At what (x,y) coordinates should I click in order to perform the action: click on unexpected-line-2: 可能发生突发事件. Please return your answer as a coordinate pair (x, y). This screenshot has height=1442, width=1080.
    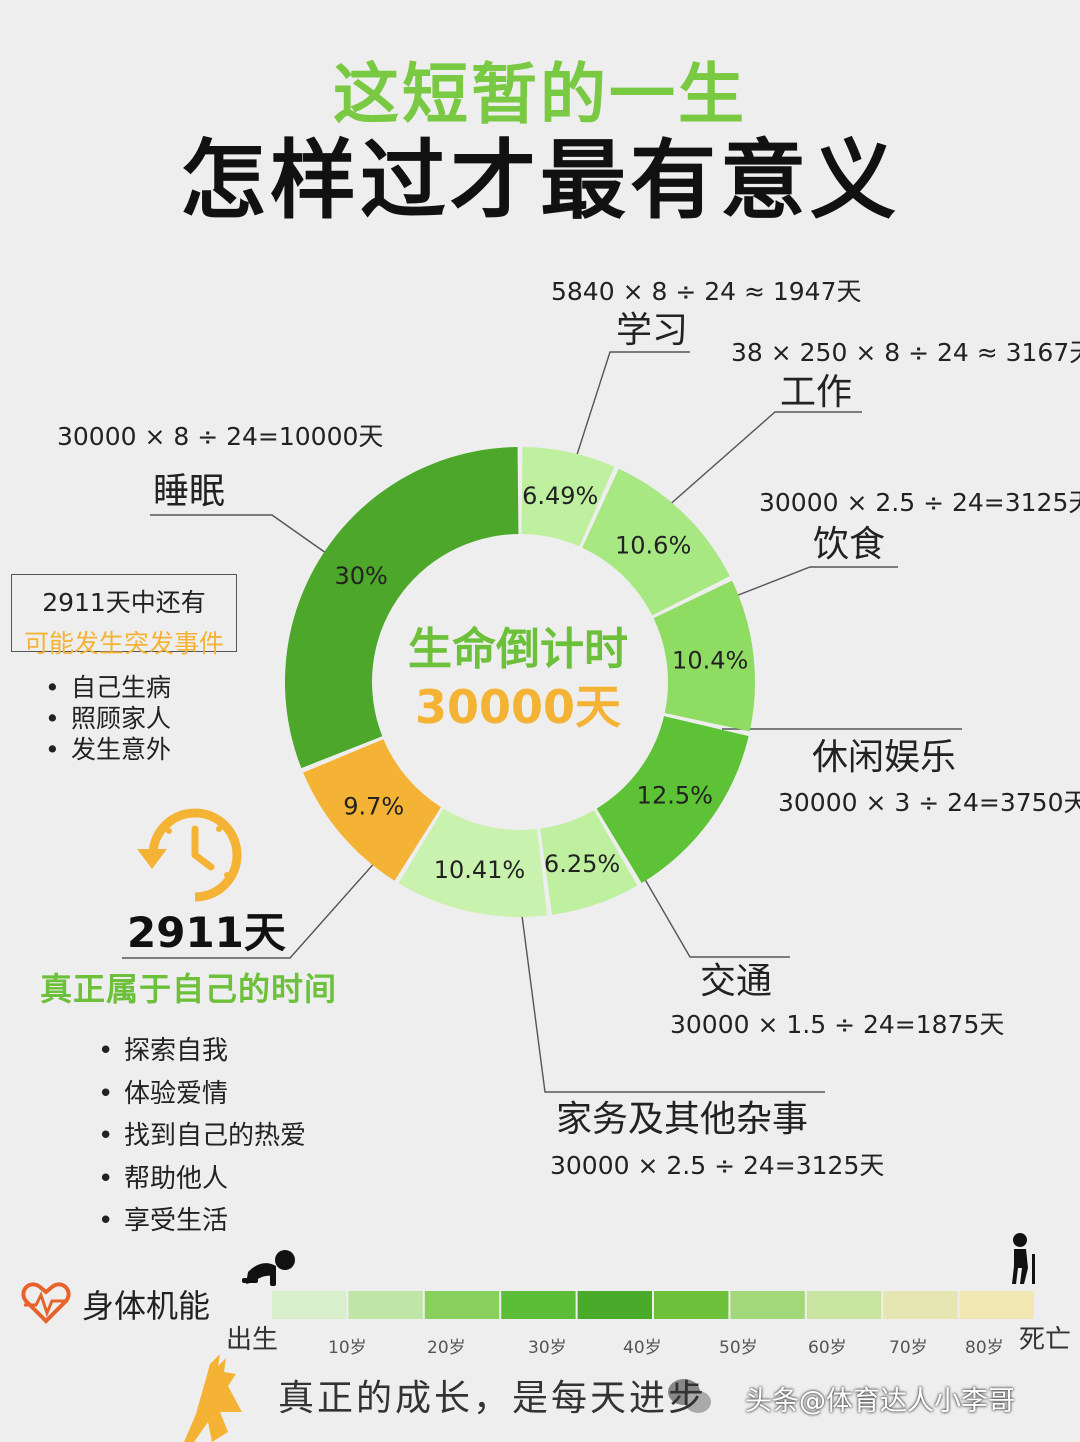
    Looking at the image, I should click on (123, 643).